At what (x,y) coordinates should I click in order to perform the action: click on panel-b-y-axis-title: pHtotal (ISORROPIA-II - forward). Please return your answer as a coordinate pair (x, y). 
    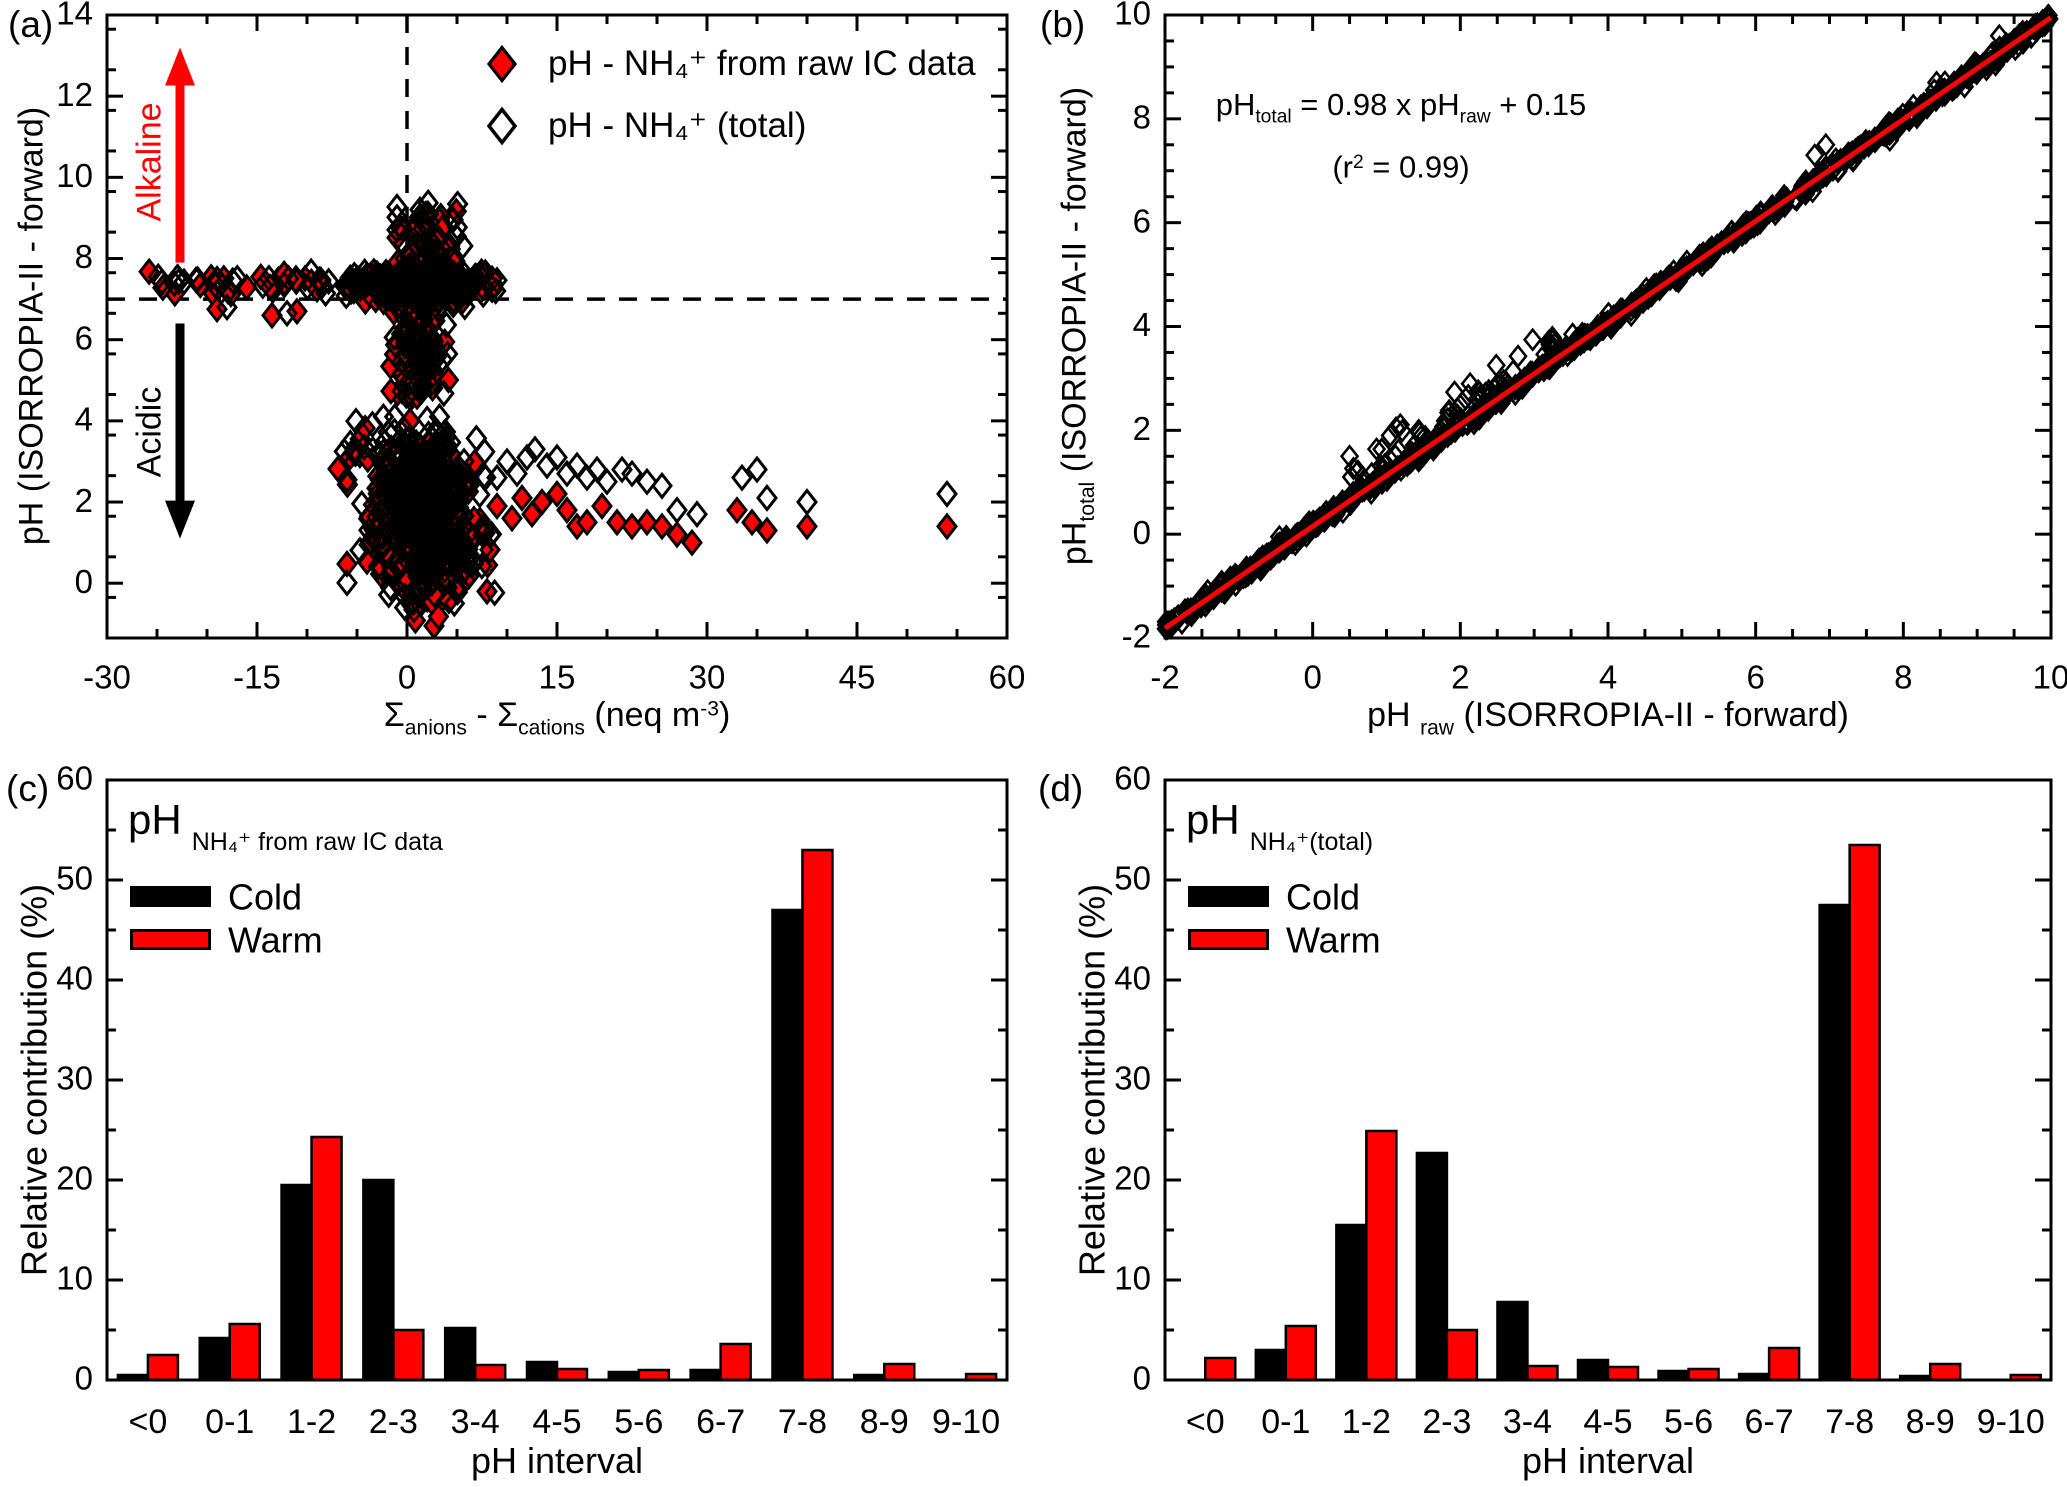
    Looking at the image, I should click on (1078, 326).